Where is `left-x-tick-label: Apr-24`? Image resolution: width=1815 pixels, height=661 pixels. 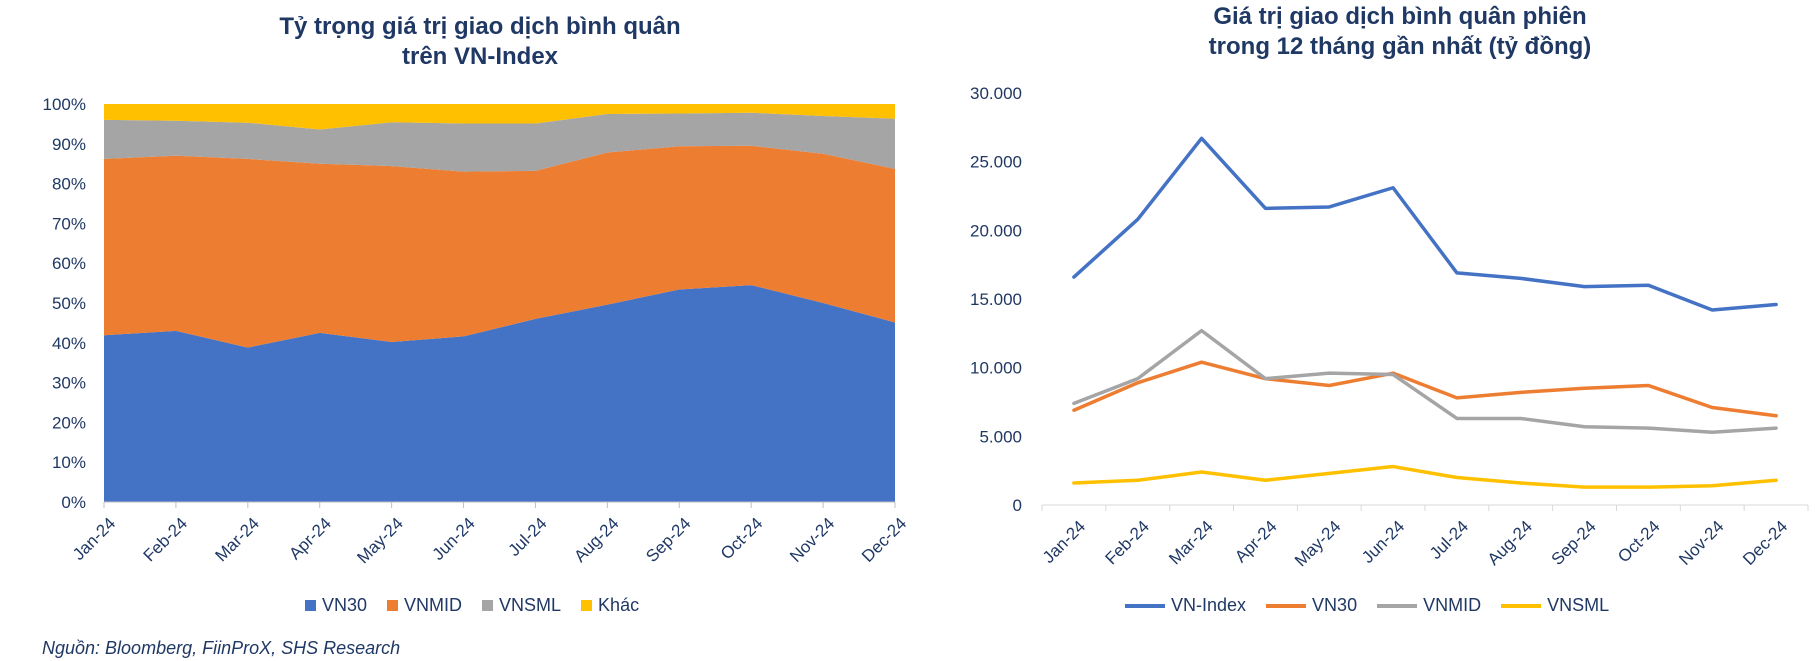
left-x-tick-label: Apr-24 is located at coordinates (310, 539).